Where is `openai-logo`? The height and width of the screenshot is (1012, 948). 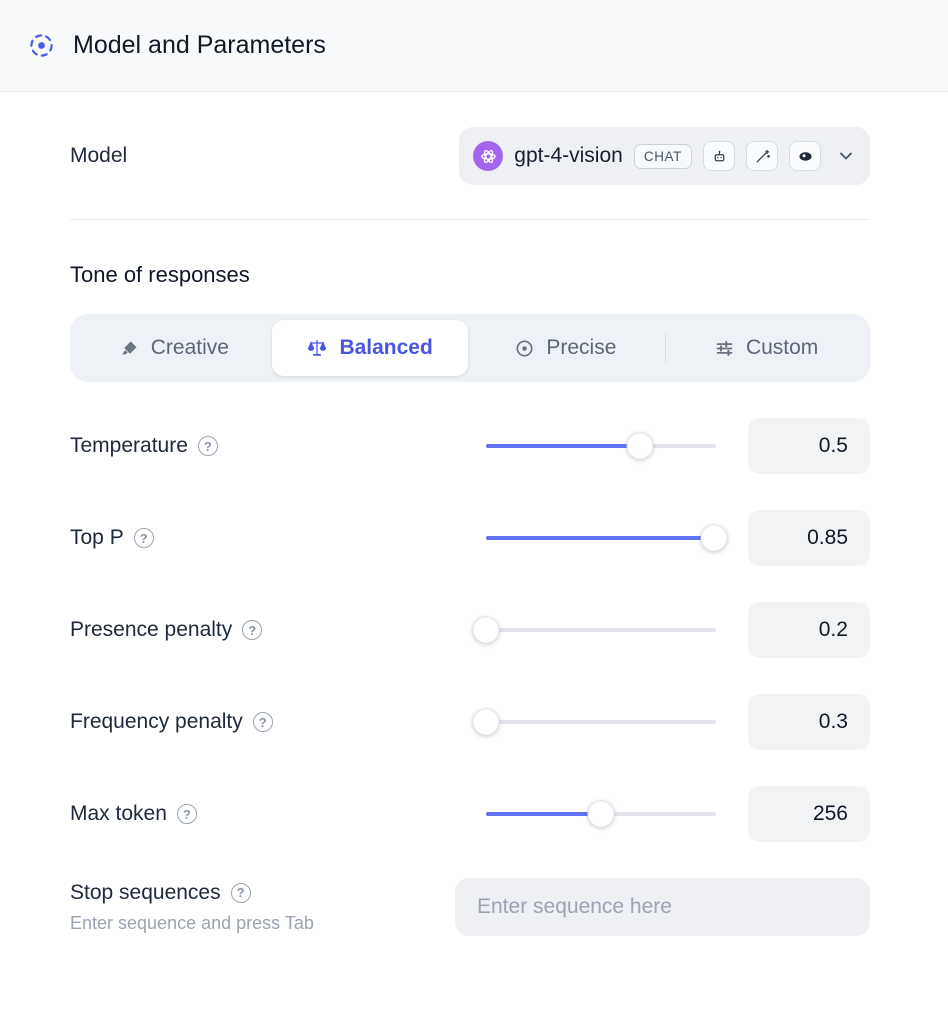 openai-logo is located at coordinates (488, 156).